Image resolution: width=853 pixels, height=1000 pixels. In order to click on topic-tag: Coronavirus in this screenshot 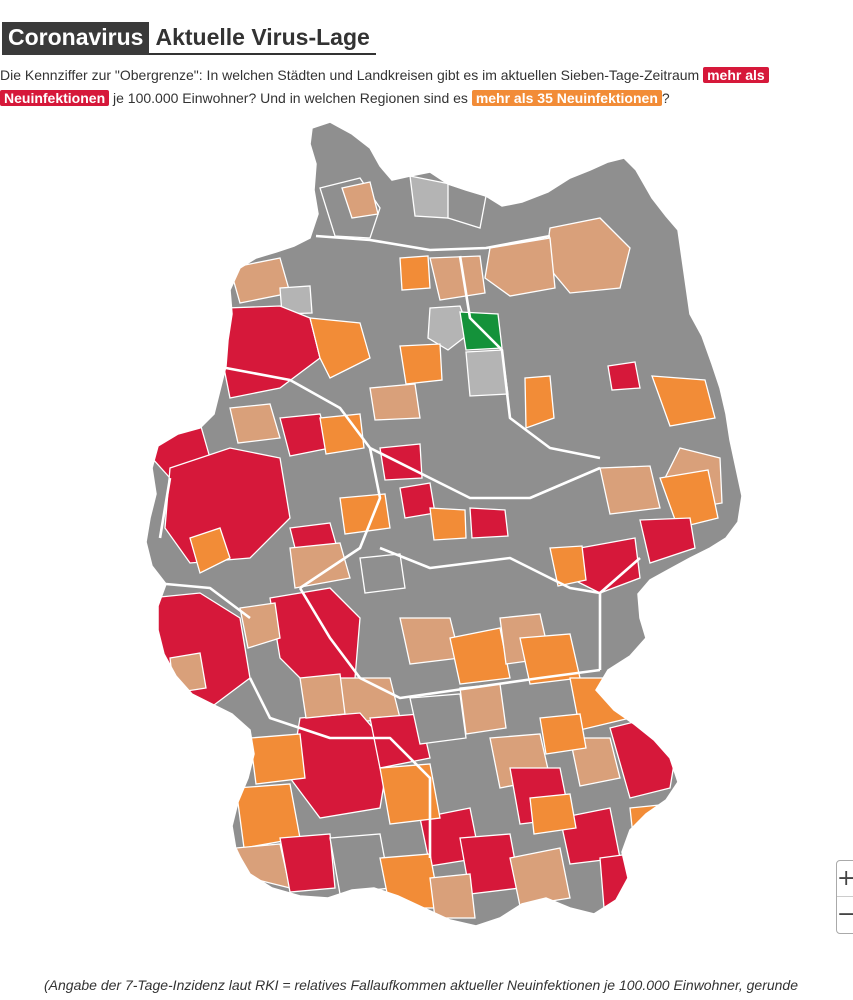, I will do `click(76, 38)`.